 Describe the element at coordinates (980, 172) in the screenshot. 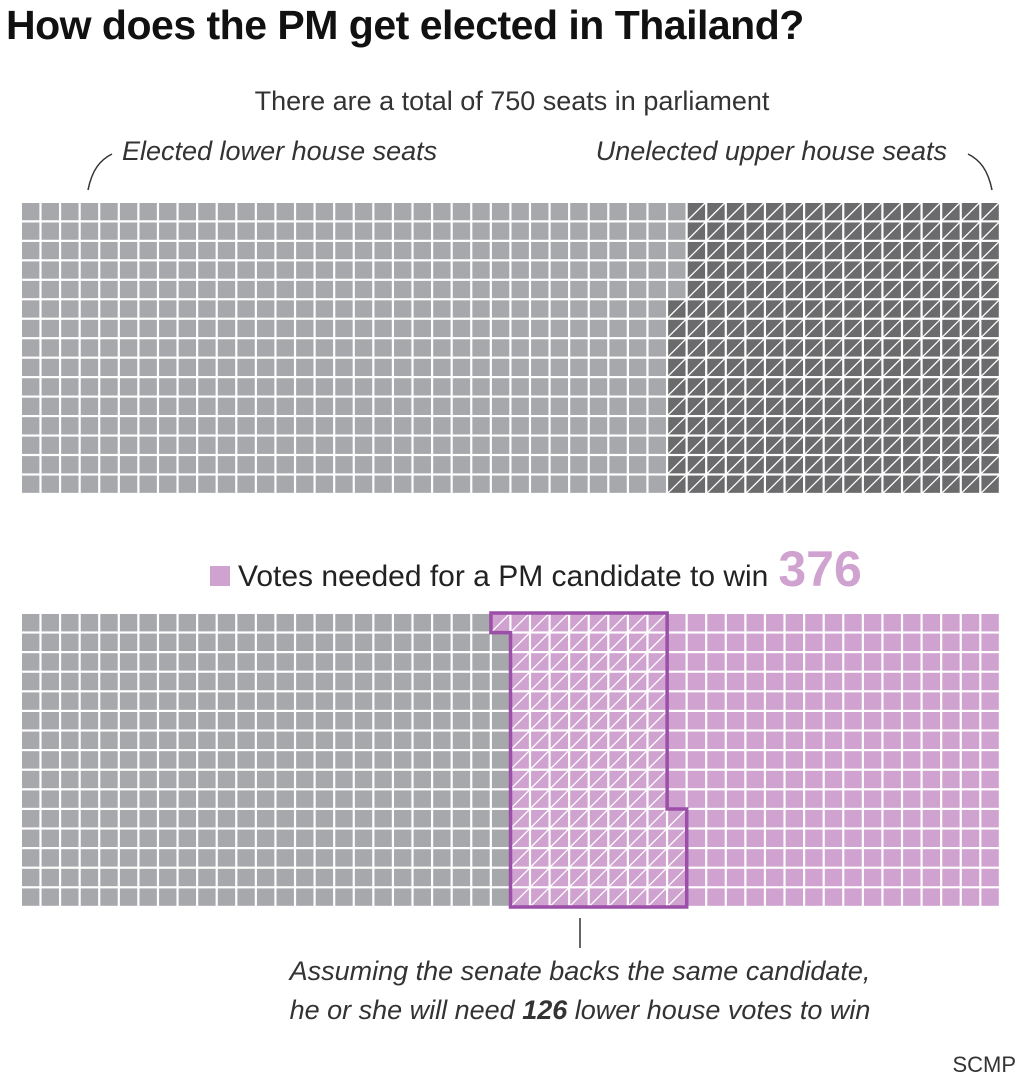

I see `bracket-upper` at that location.